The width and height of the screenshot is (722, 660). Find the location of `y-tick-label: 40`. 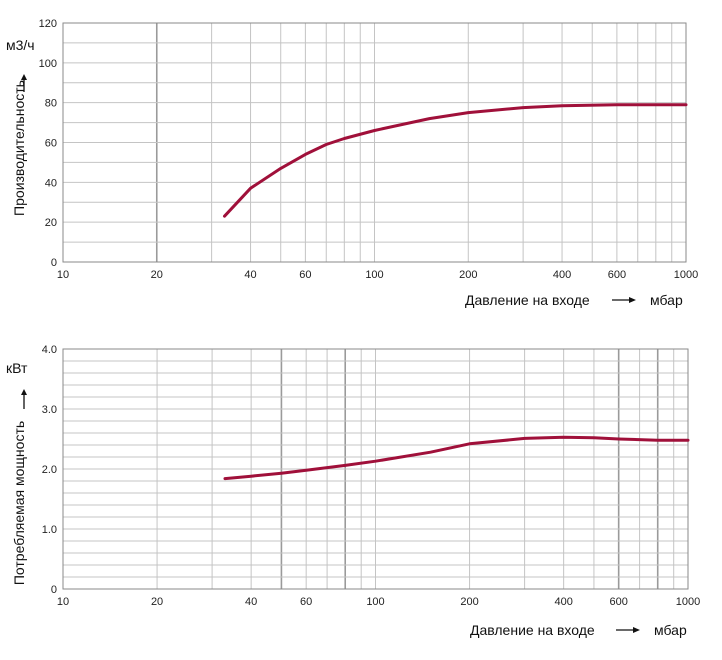

y-tick-label: 40 is located at coordinates (51, 183).